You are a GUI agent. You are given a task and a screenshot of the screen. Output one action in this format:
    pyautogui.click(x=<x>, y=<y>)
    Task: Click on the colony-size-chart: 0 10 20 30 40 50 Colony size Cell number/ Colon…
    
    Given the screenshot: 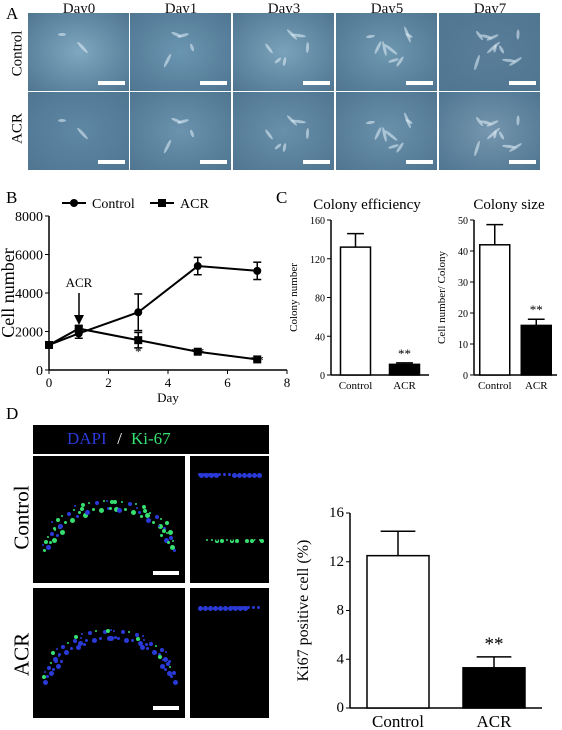 What is the action you would take?
    pyautogui.click(x=496, y=294)
    